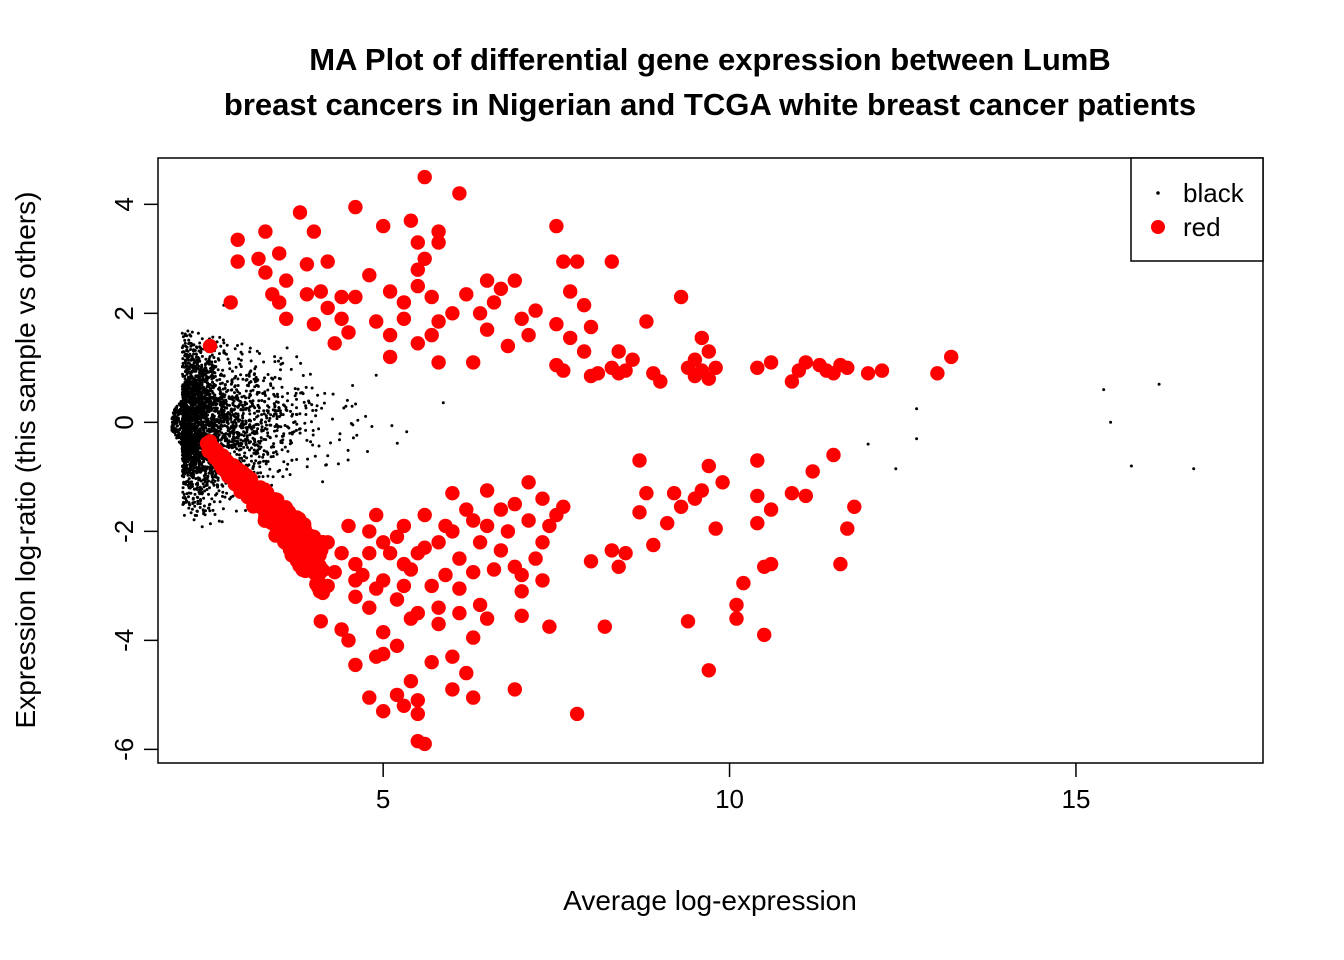  I want to click on y-tick-label: 0, so click(124, 422).